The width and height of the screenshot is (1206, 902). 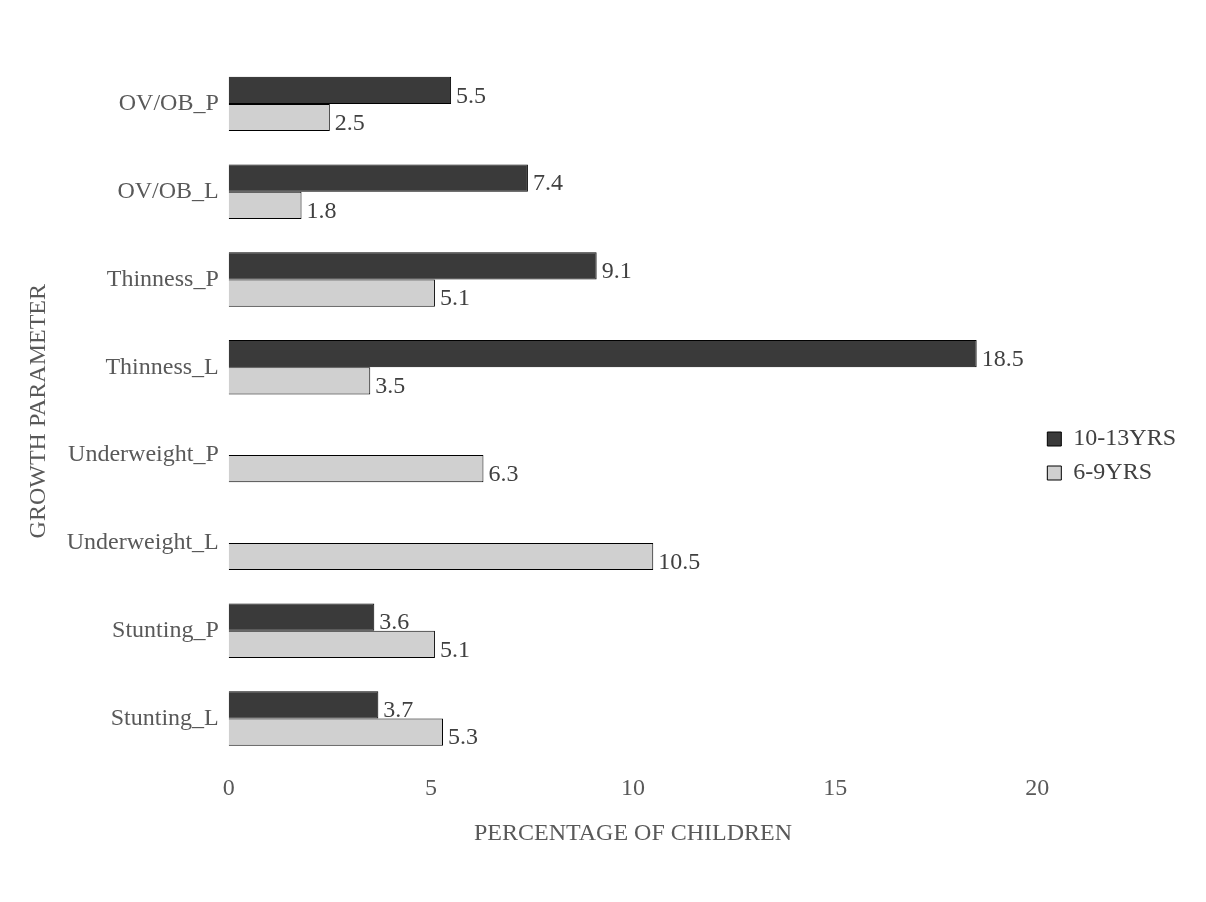 I want to click on y-tick-label: Underweight_P, so click(x=143, y=453).